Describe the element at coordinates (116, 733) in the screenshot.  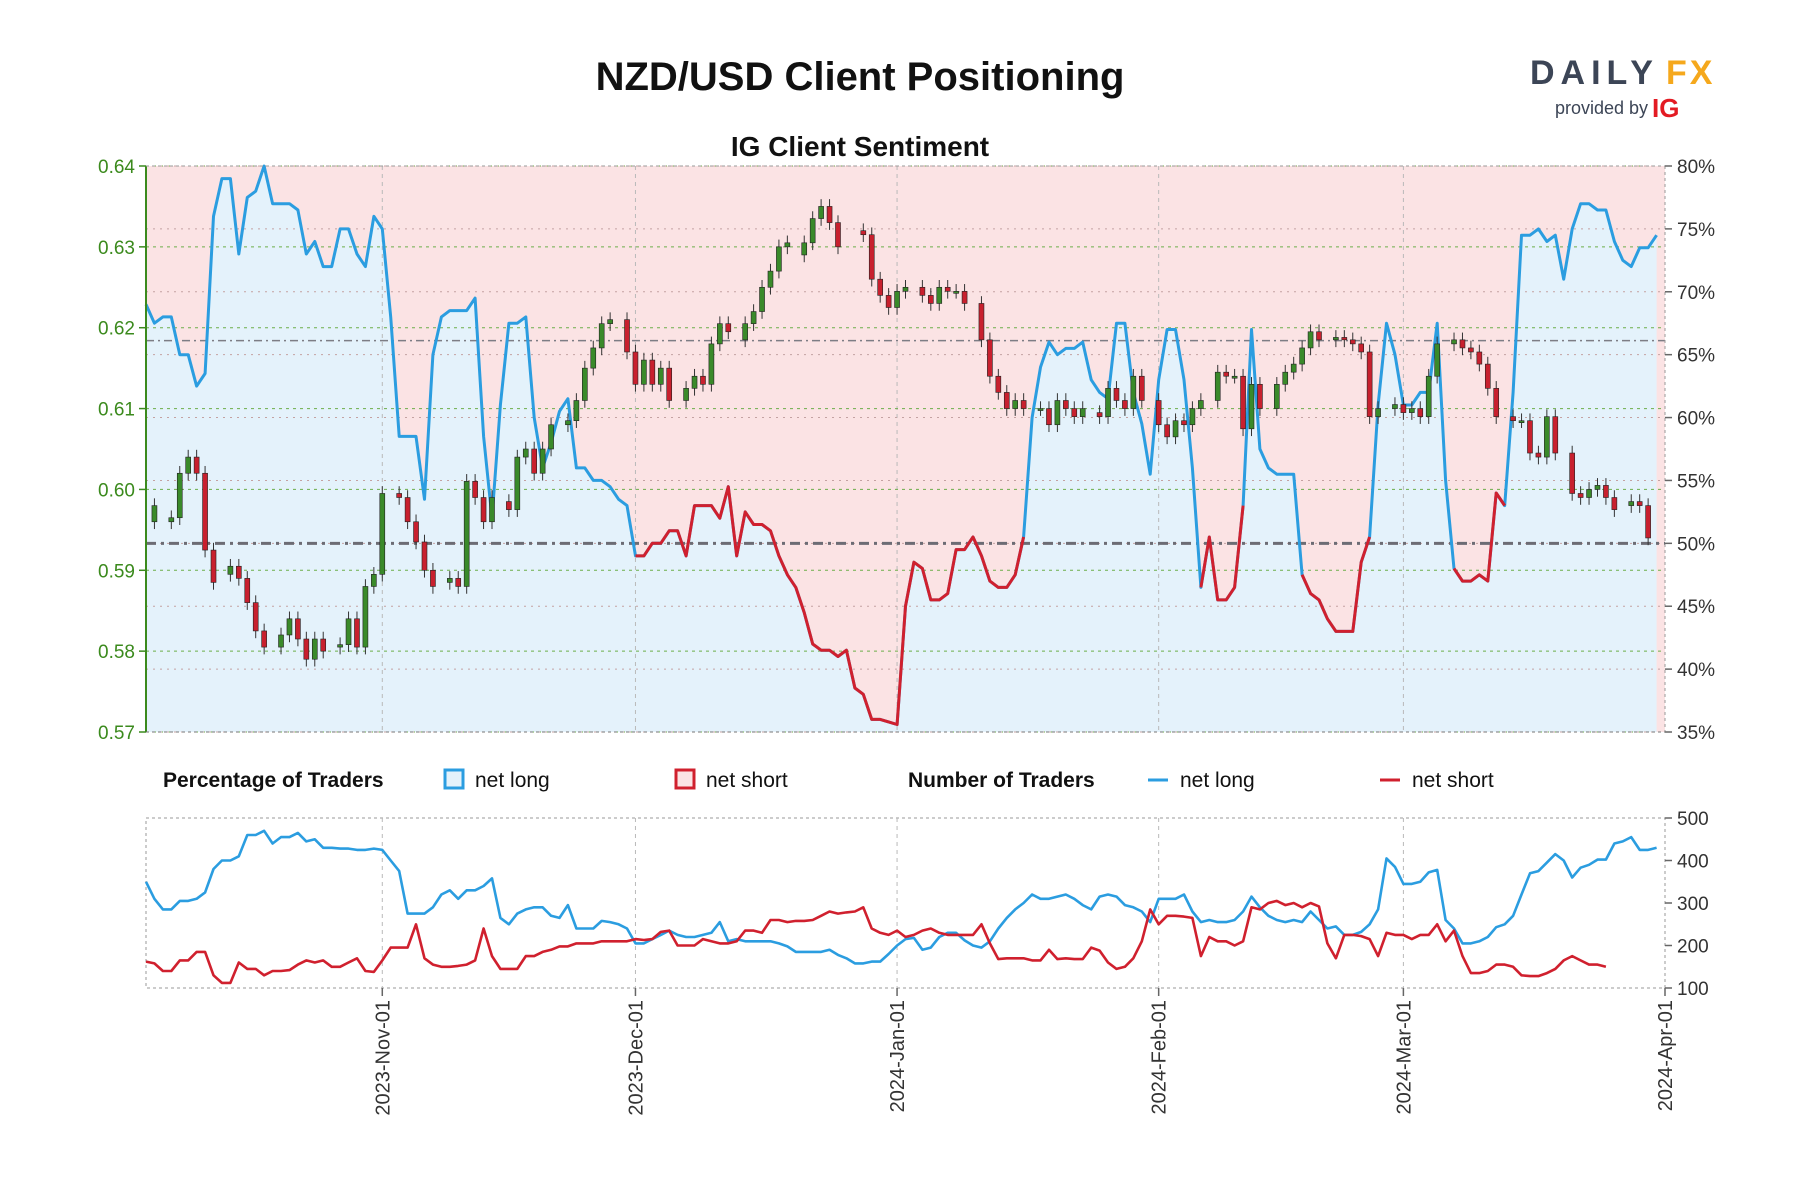
I see `price-tick-label: 0.57` at that location.